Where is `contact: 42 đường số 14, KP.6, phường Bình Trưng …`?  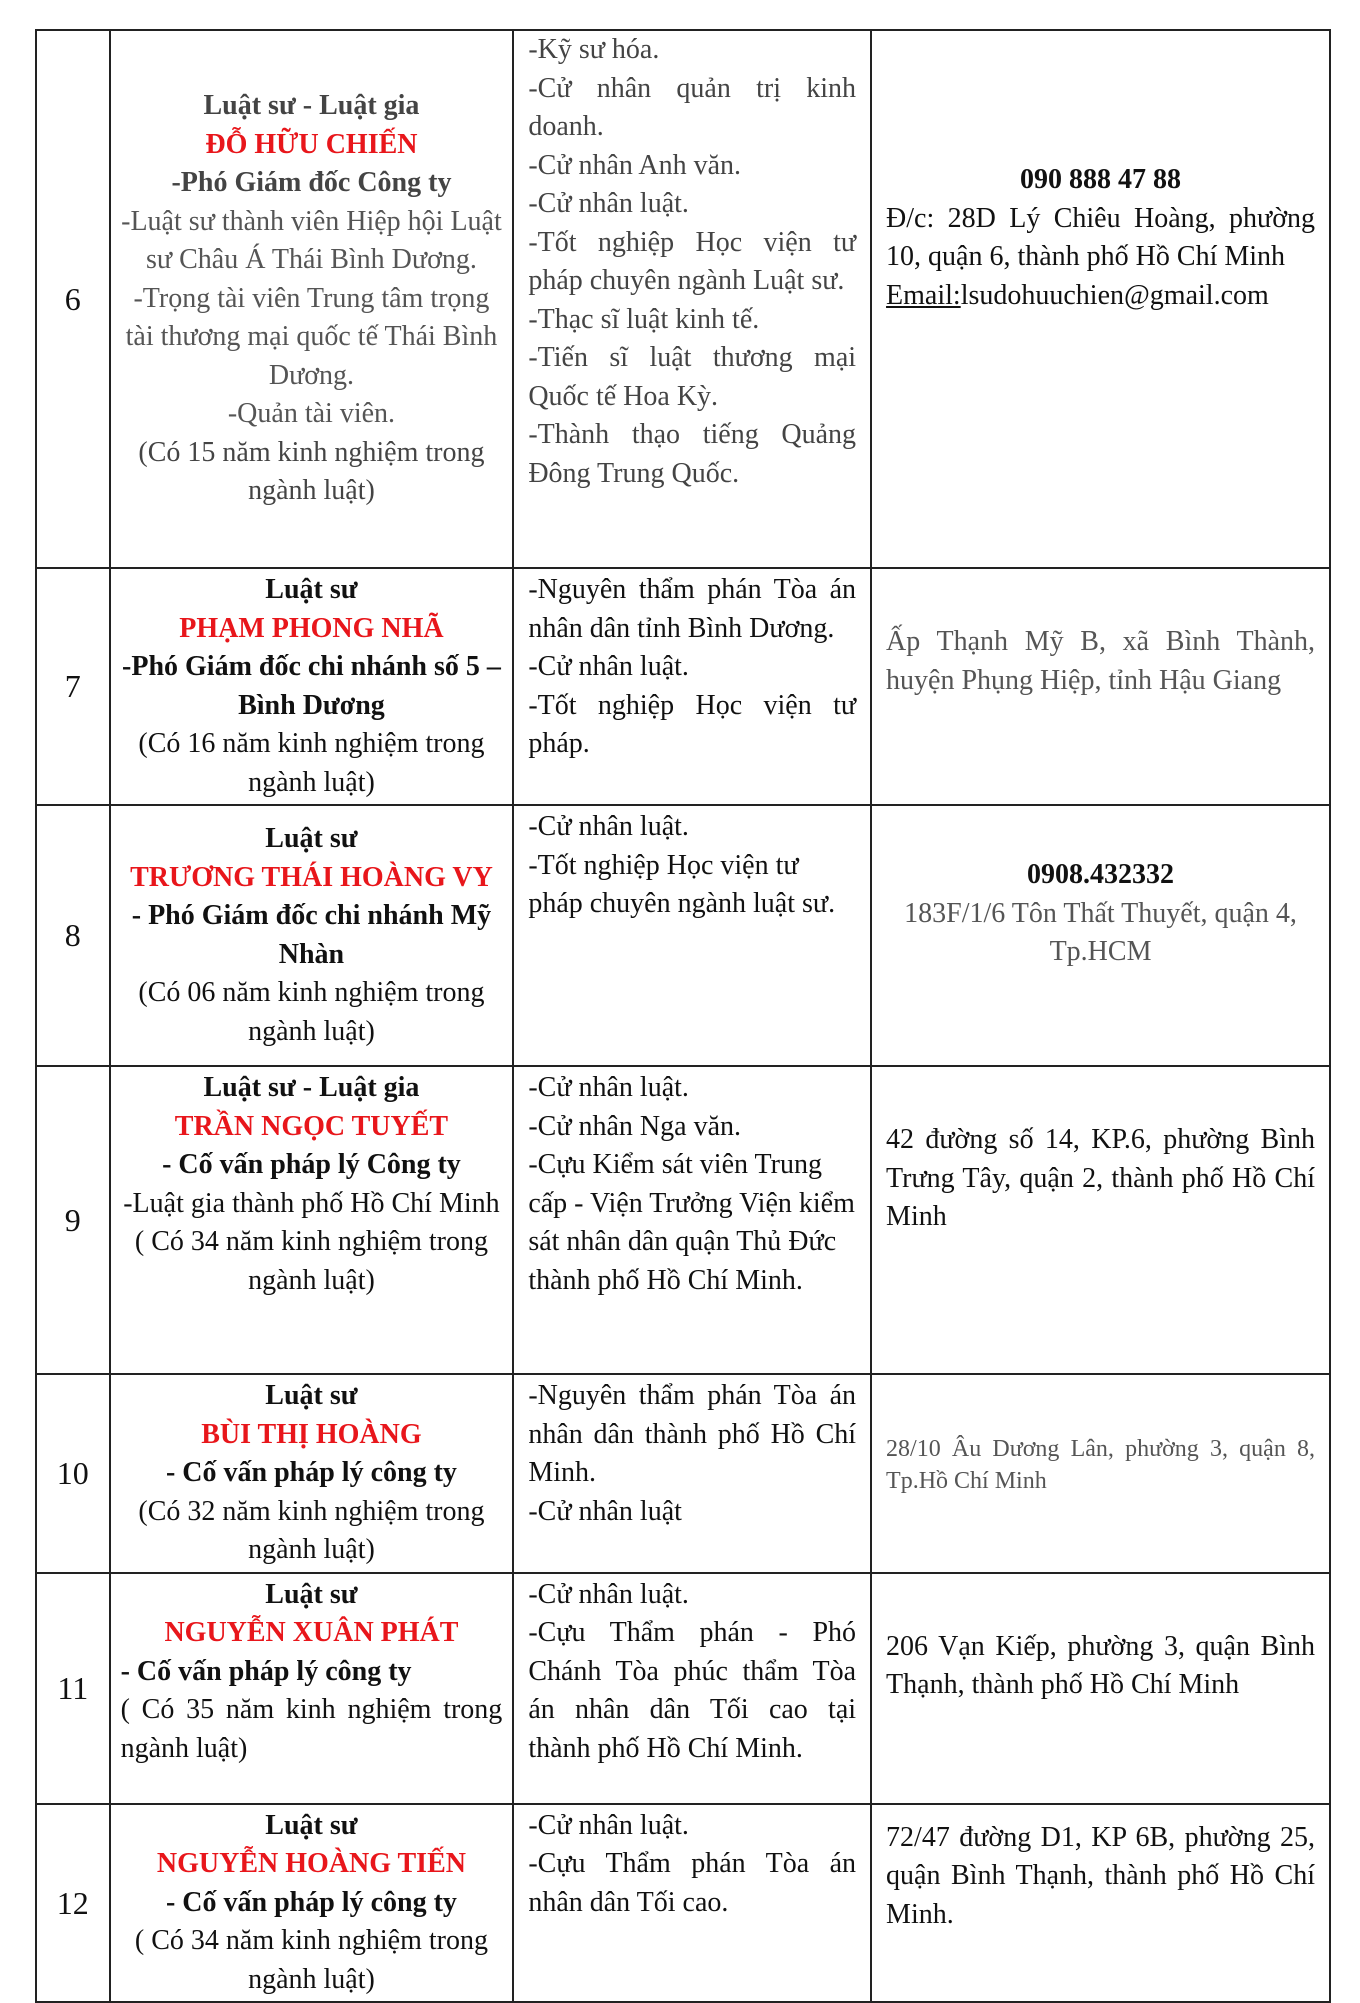 contact: 42 đường số 14, KP.6, phường Bình Trưng … is located at coordinates (1100, 1220).